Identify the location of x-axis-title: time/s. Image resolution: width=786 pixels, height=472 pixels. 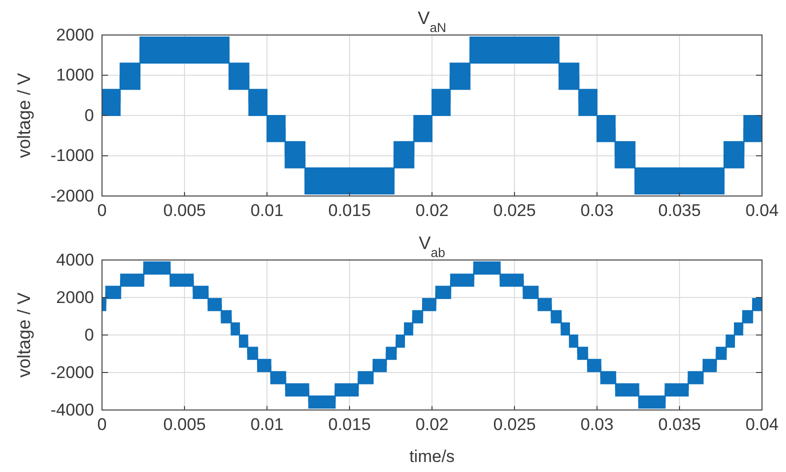
(432, 456).